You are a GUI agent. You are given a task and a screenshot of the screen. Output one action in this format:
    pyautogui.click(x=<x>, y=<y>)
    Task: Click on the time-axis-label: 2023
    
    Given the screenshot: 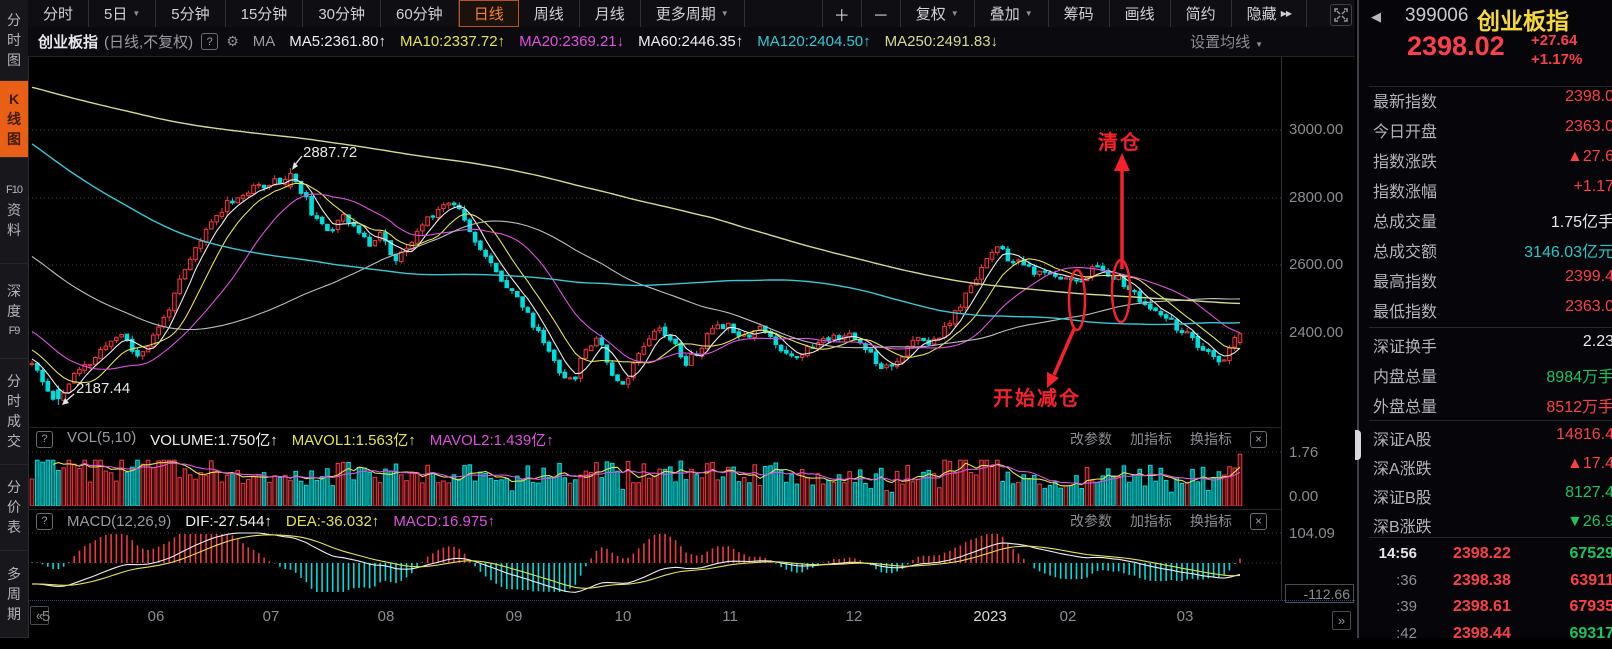 What is the action you would take?
    pyautogui.click(x=989, y=616)
    